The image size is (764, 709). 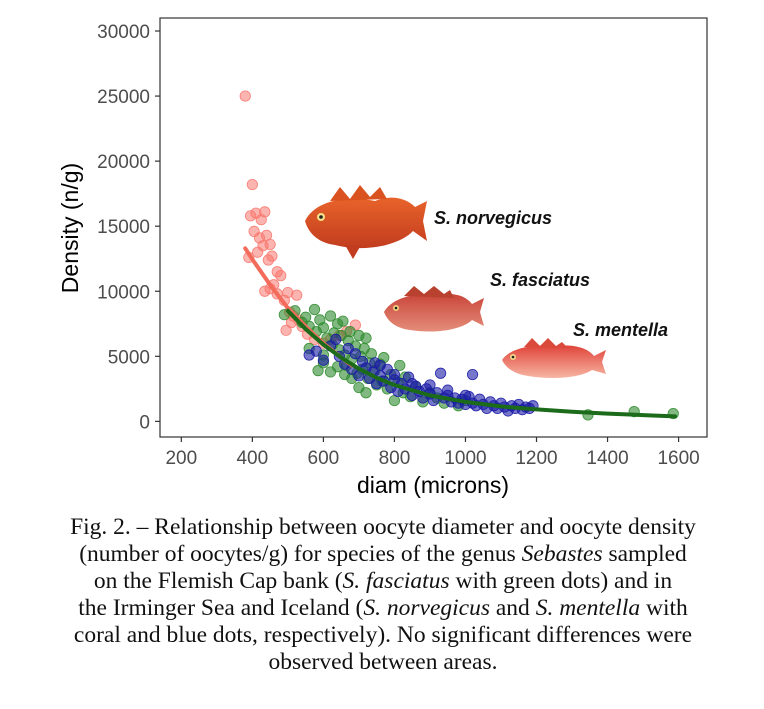 What do you see at coordinates (70, 228) in the screenshot?
I see `y-axis-title: Density (n/g)` at bounding box center [70, 228].